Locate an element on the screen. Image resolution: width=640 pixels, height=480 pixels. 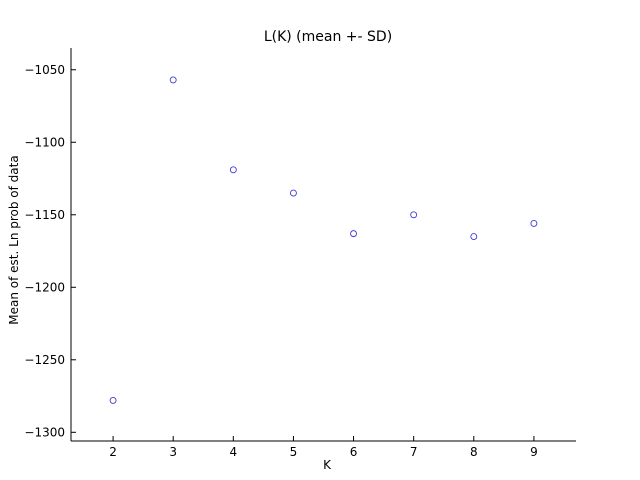
x-tick-label: 4 is located at coordinates (234, 452).